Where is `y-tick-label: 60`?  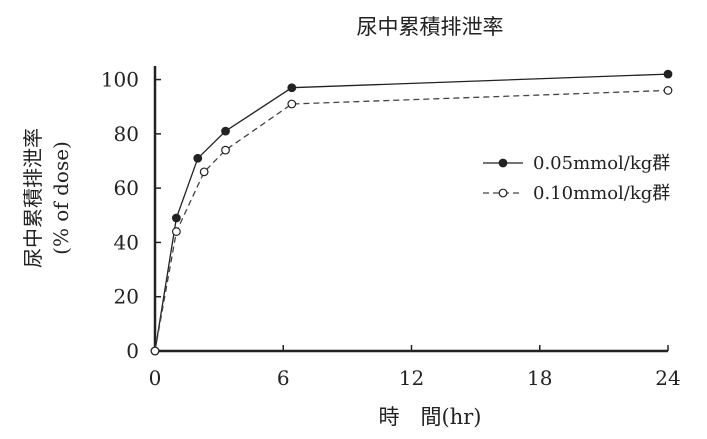
y-tick-label: 60 is located at coordinates (126, 188).